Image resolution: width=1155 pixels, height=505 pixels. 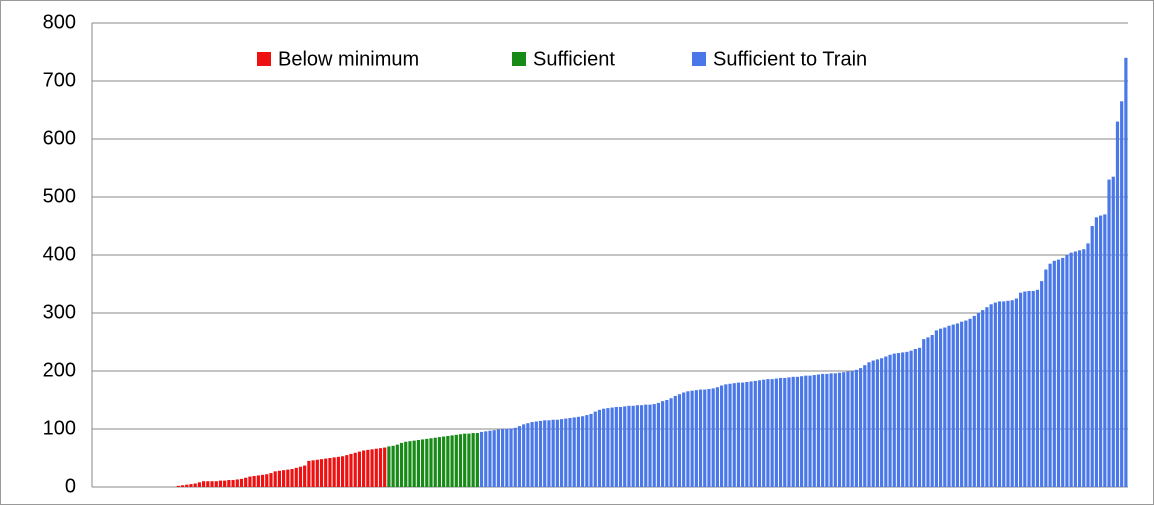 What do you see at coordinates (59, 312) in the screenshot?
I see `y-tick-label: 300` at bounding box center [59, 312].